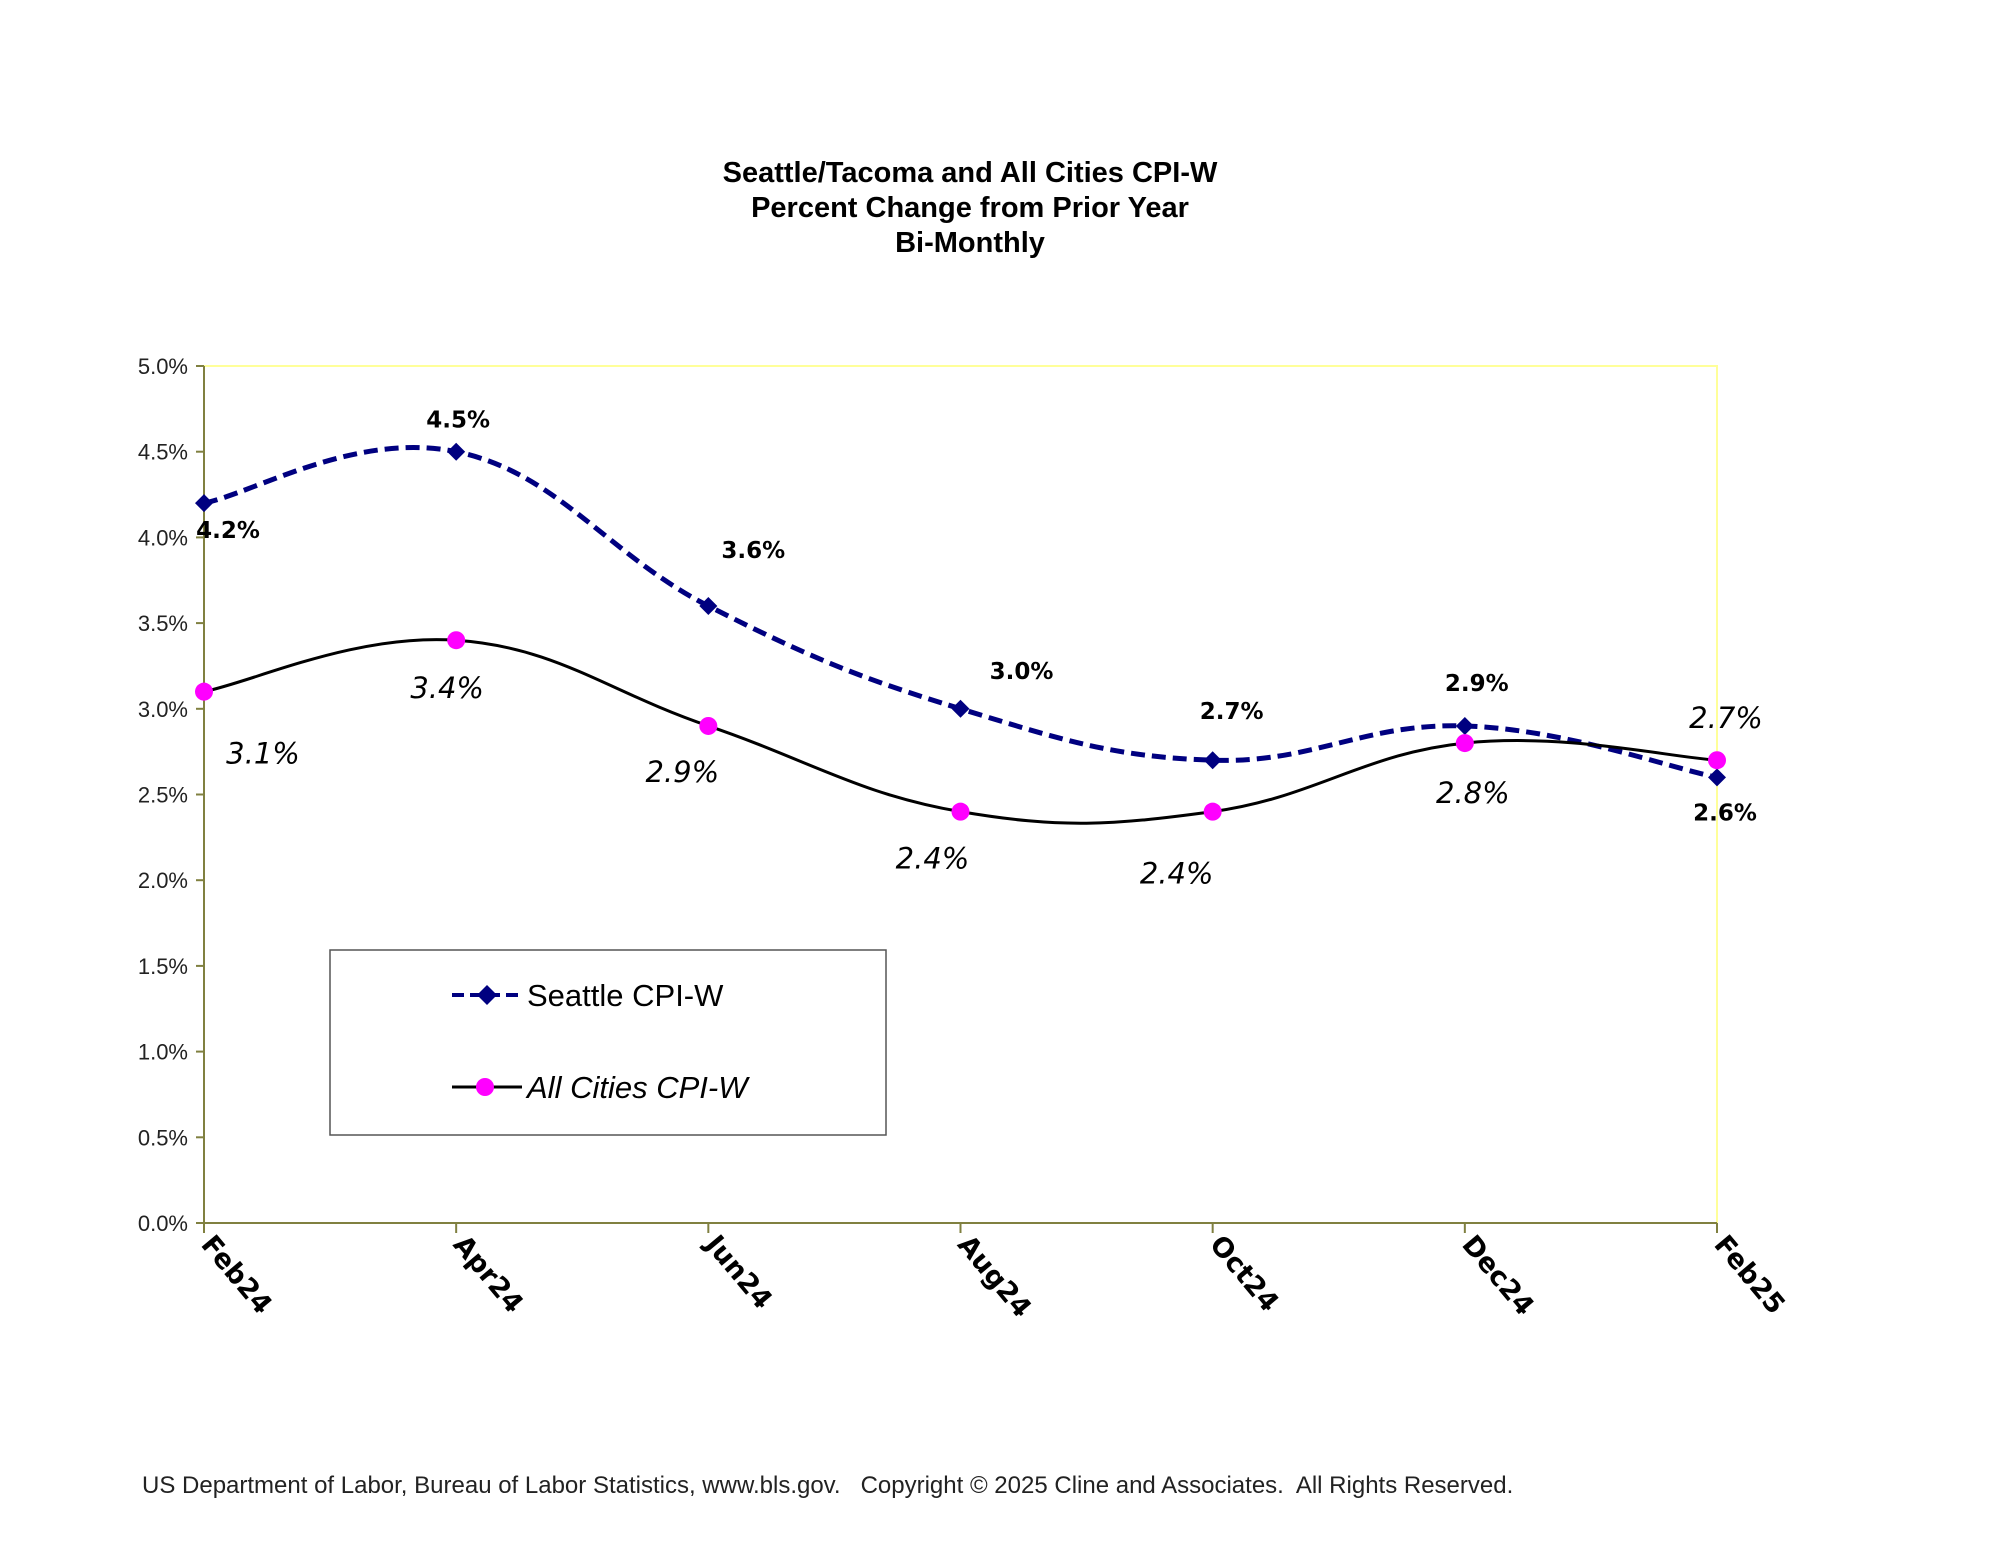  What do you see at coordinates (163, 452) in the screenshot?
I see `y-tick-label: 4.5%` at bounding box center [163, 452].